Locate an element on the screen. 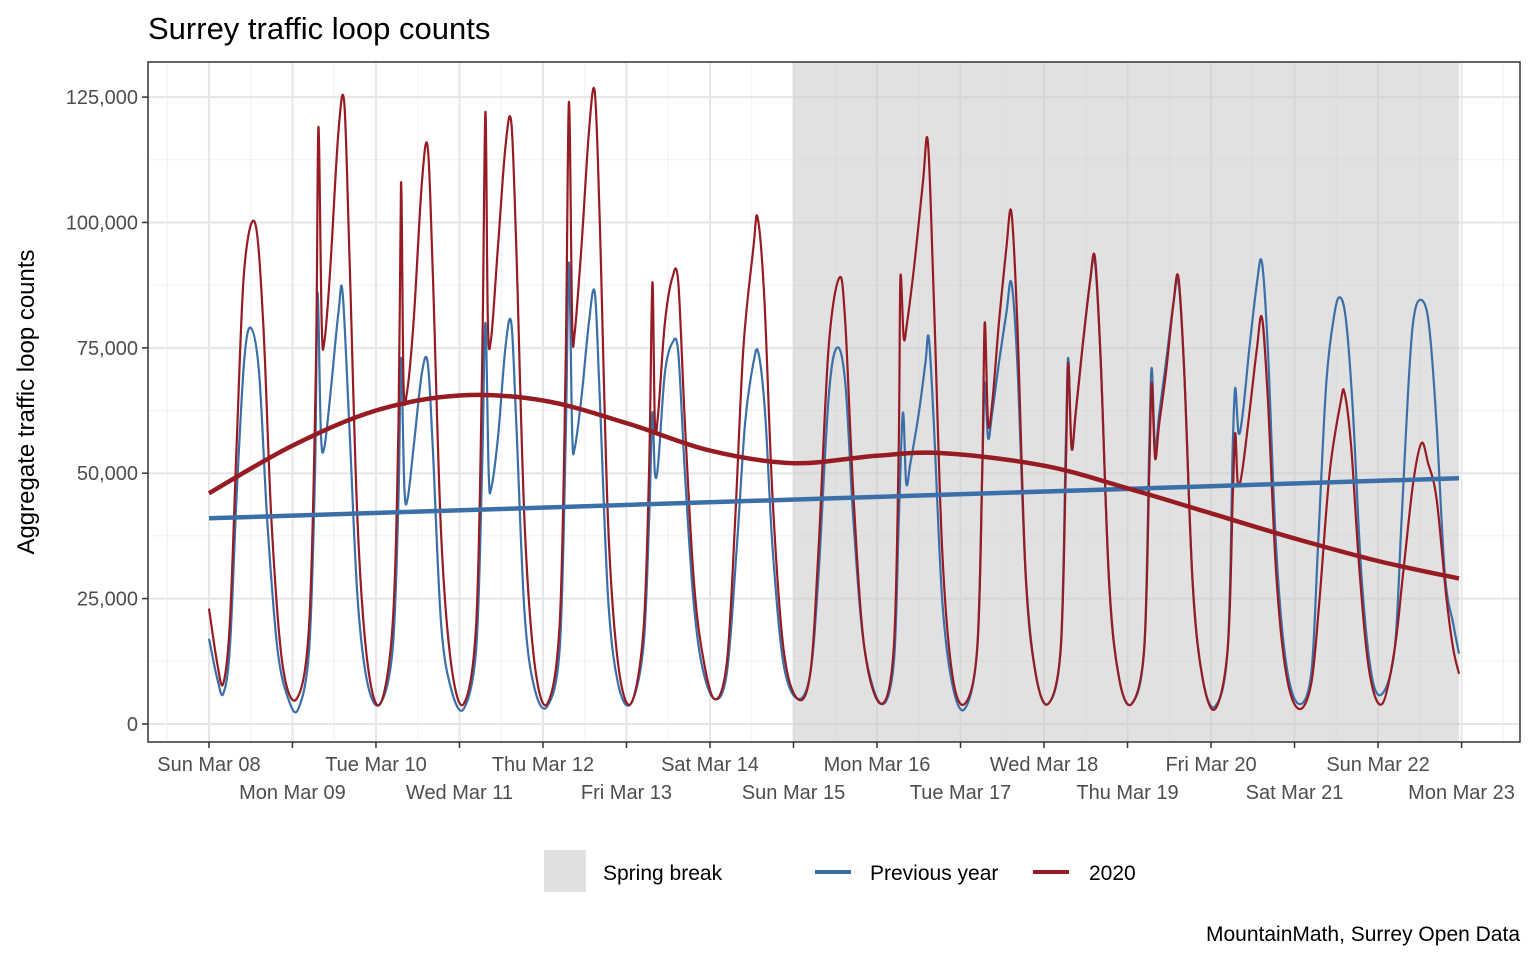 This screenshot has width=1536, height=965. x-tick-label: Thu Mar 12 is located at coordinates (543, 765).